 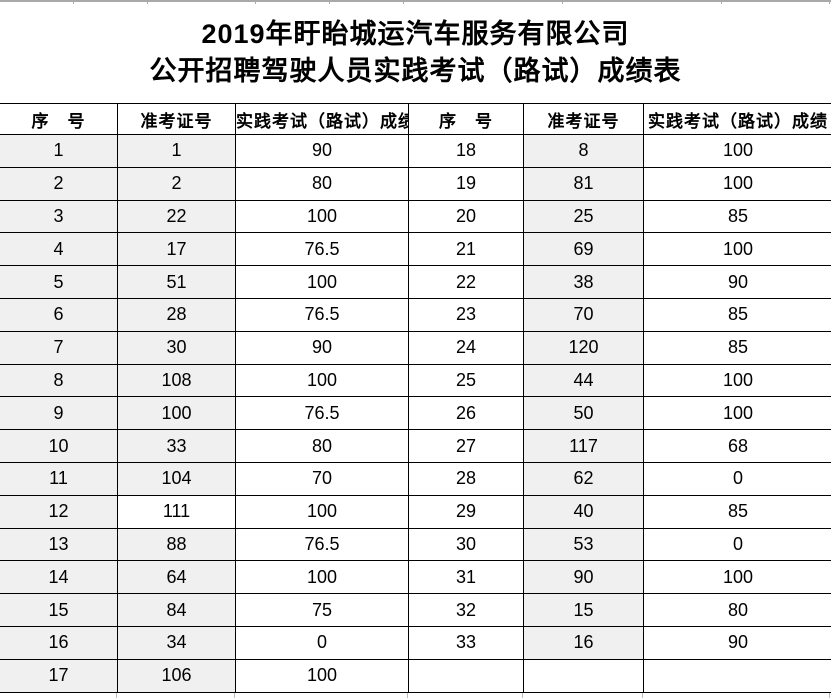 What do you see at coordinates (59, 183) in the screenshot?
I see `serial-number-cell-left: 2` at bounding box center [59, 183].